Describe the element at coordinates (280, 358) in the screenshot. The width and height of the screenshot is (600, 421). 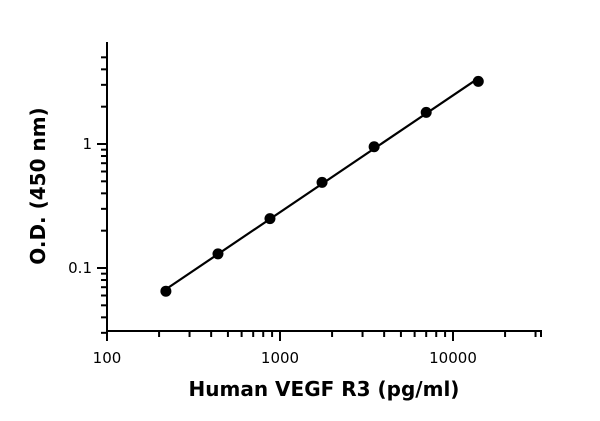
I see `x-tick-label: 1000` at that location.